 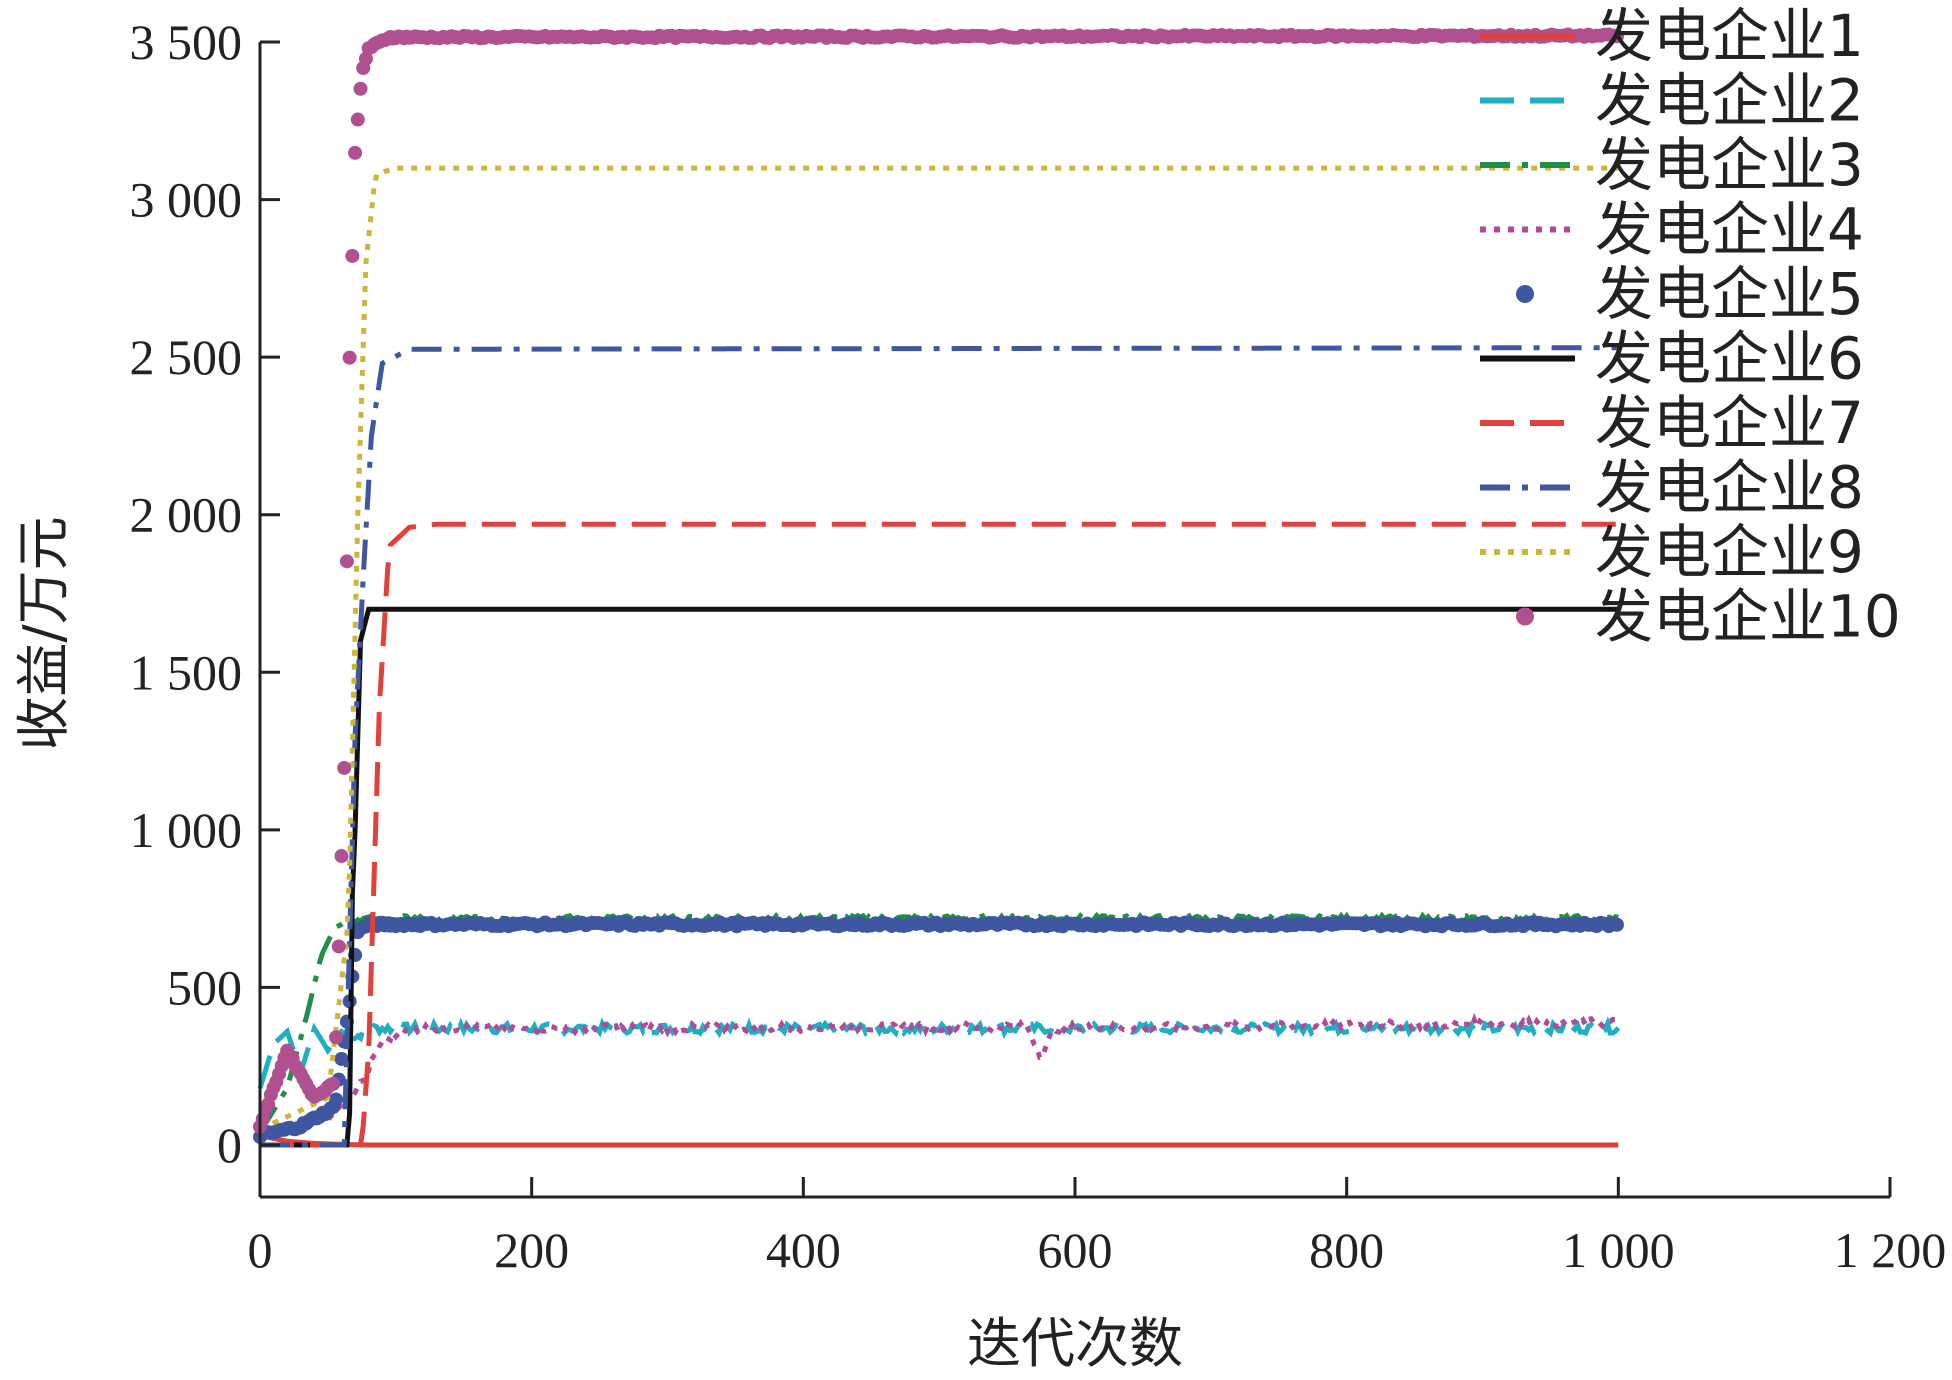 I want to click on legend-entry-10: 发电企业10, so click(x=1708, y=617).